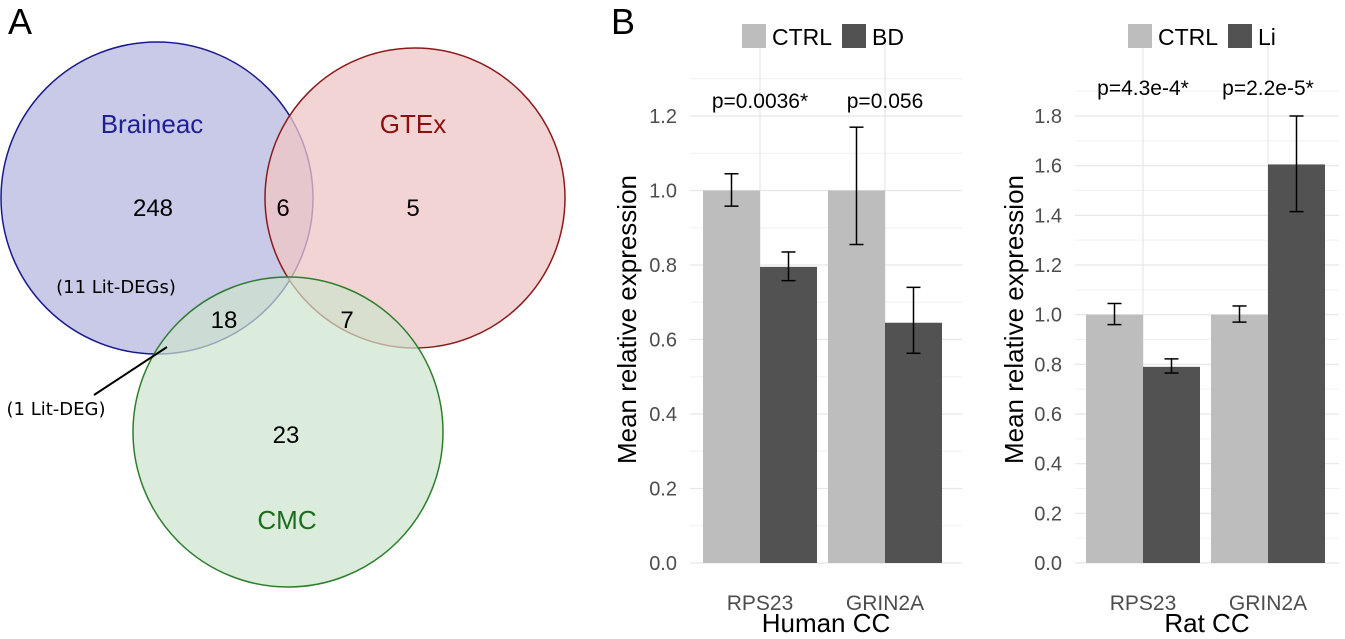 Image resolution: width=1345 pixels, height=639 pixels. I want to click on venn-count-gtex-cmc: 7, so click(346, 320).